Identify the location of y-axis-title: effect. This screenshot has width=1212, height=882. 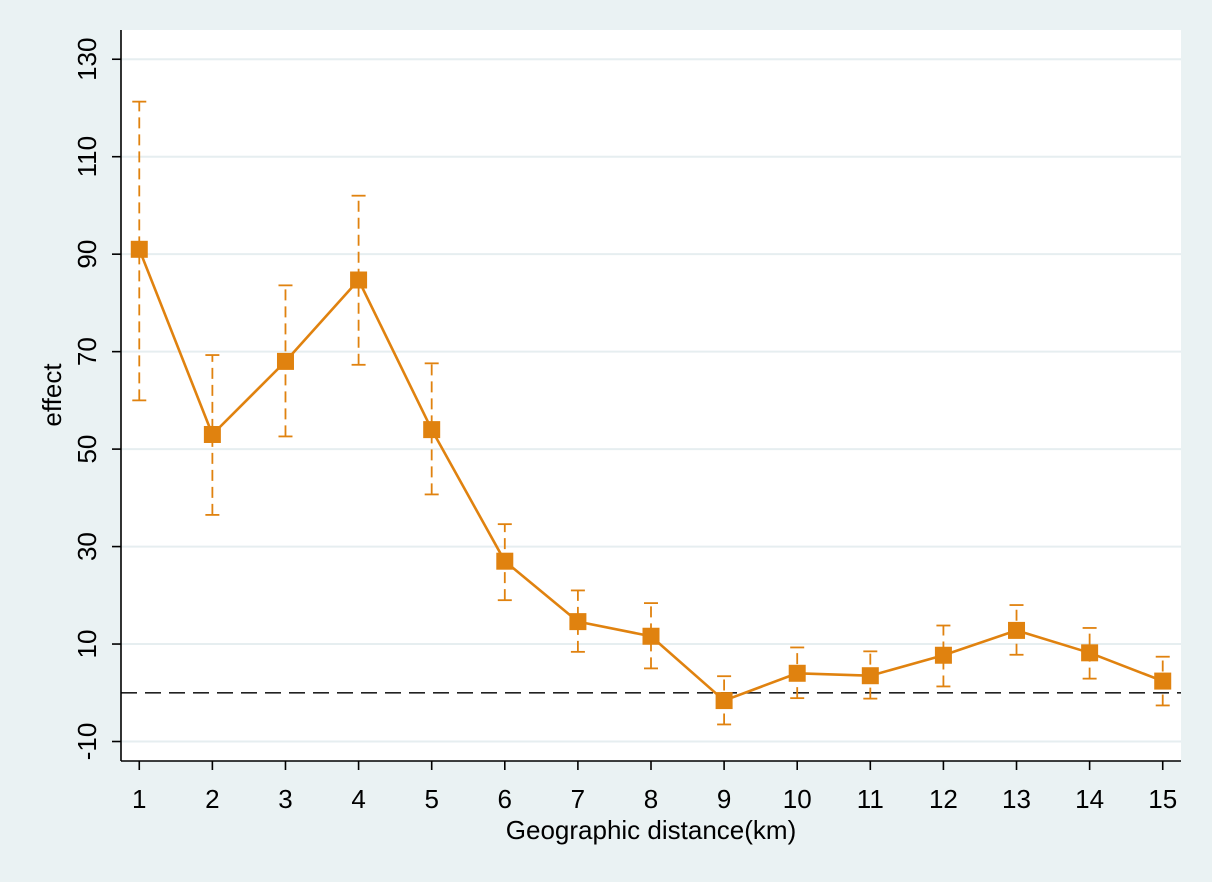
(52, 395).